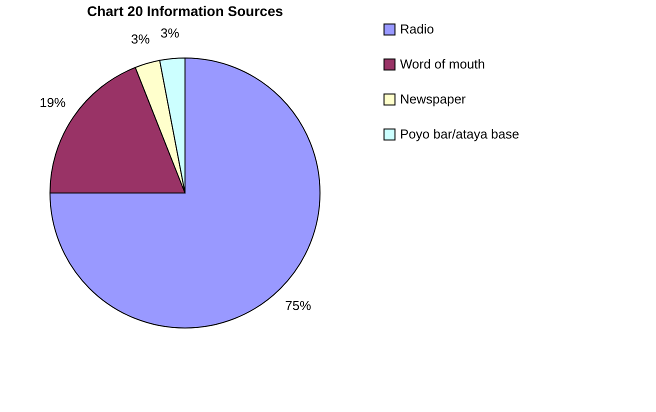  Describe the element at coordinates (433, 99) in the screenshot. I see `legend-label: Newspaper` at that location.